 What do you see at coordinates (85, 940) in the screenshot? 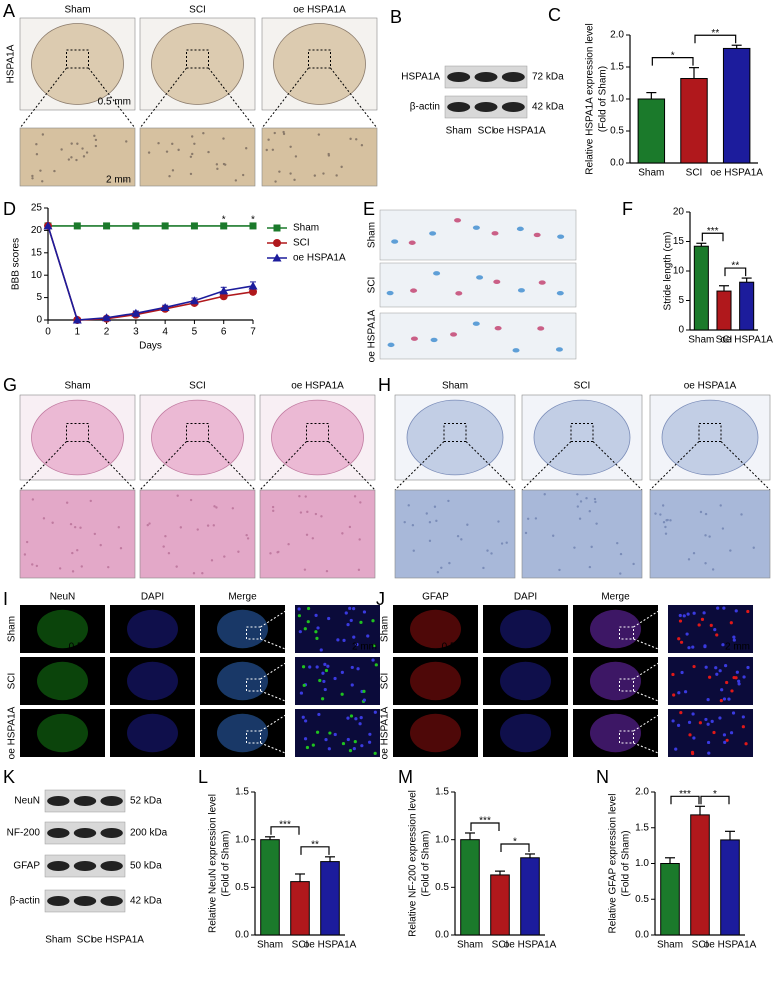
I see `lane-label: SCI` at bounding box center [85, 940].